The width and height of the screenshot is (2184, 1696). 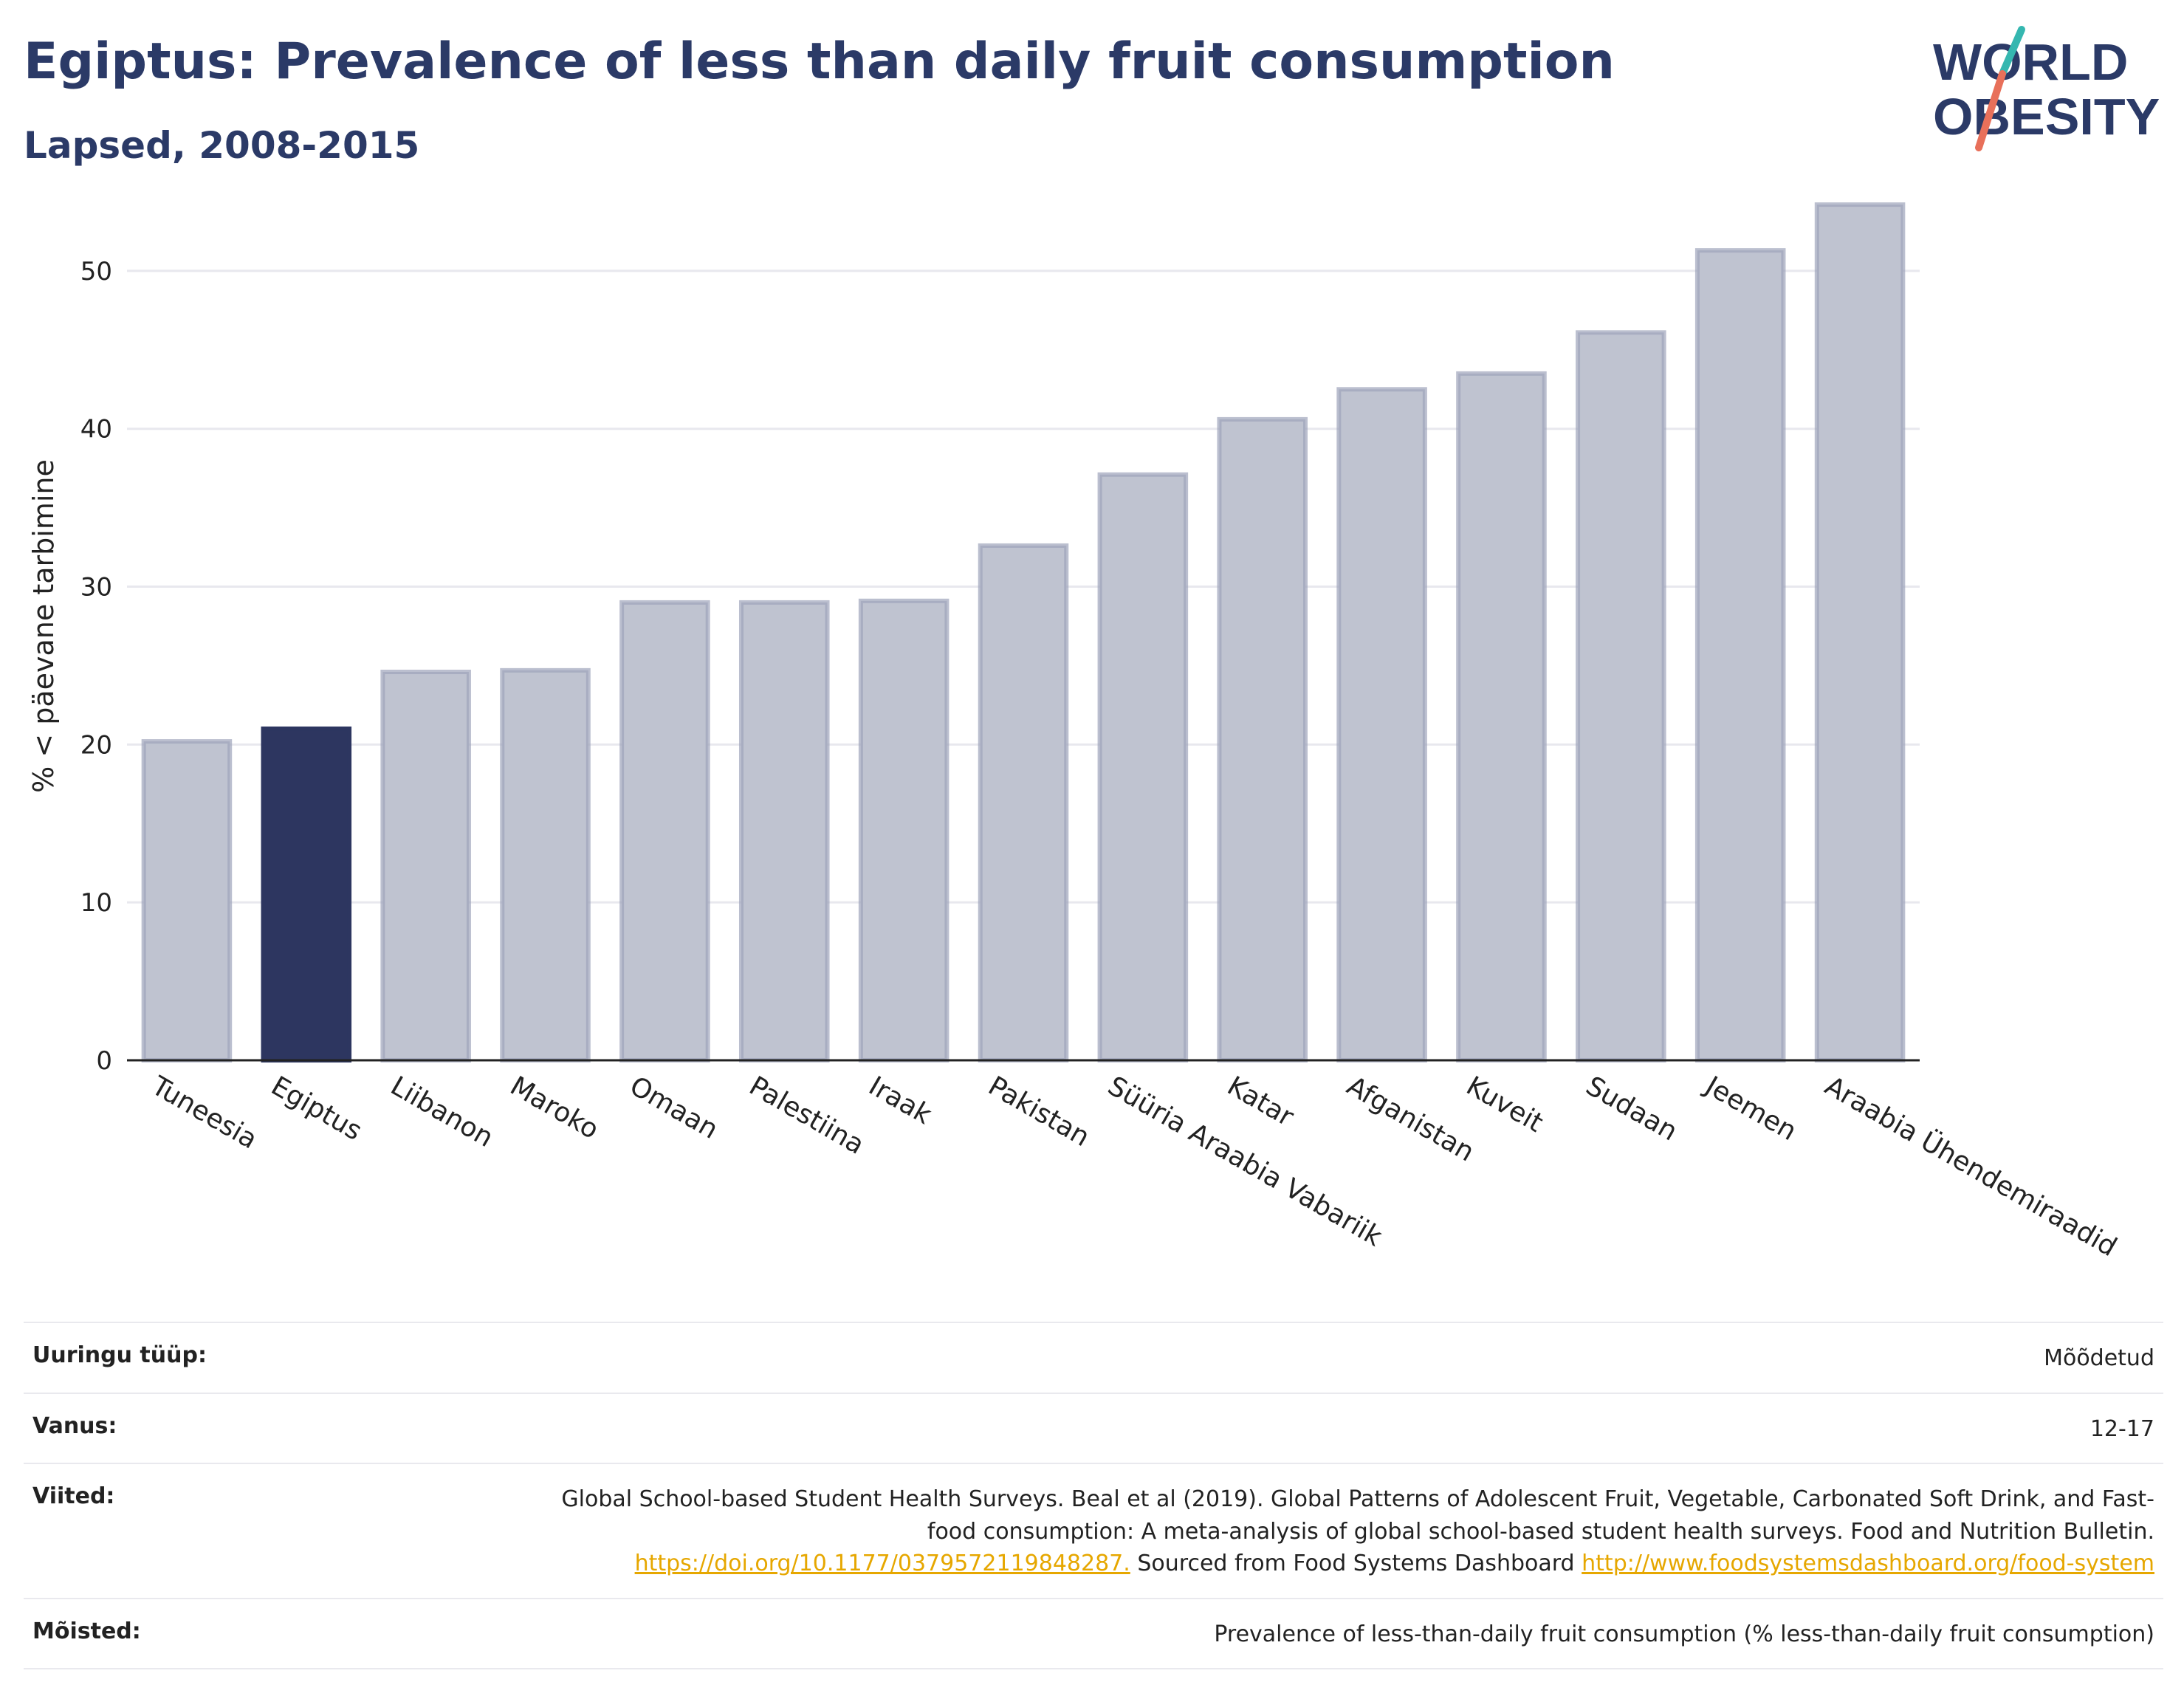 I want to click on bar-liibanon, so click(x=426, y=866).